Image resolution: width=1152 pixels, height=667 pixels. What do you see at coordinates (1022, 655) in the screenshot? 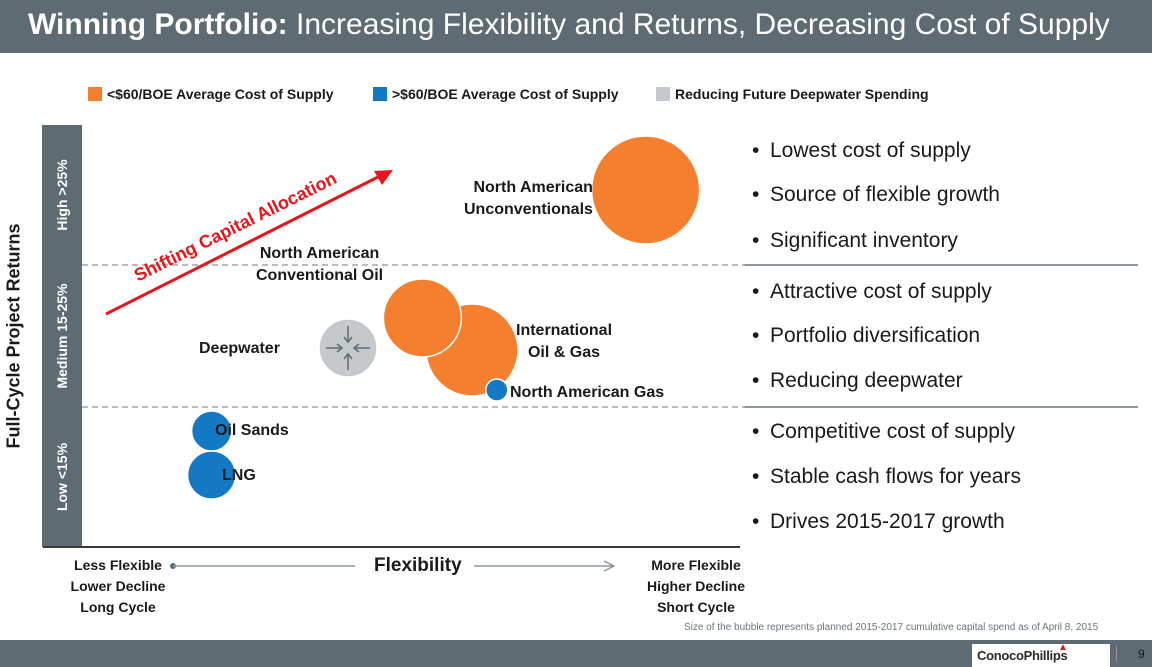
I see `logo-text: ConocoPhillips` at bounding box center [1022, 655].